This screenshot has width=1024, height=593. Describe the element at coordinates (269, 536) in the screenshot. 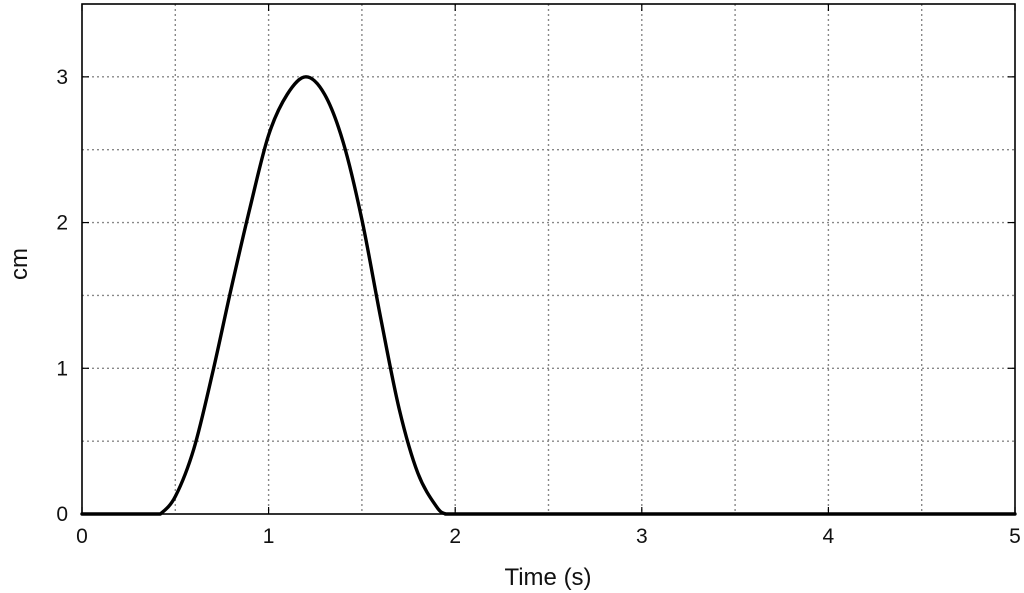

I see `x-tick-label: 1` at that location.